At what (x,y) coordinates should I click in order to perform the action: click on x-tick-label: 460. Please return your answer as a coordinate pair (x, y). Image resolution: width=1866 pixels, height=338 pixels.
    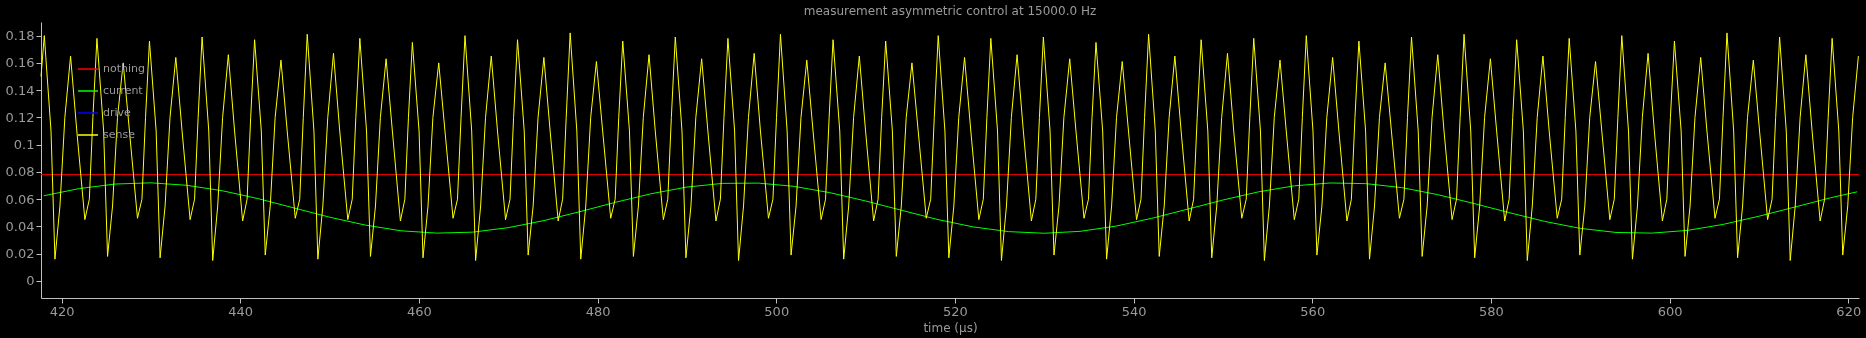
    Looking at the image, I should click on (419, 311).